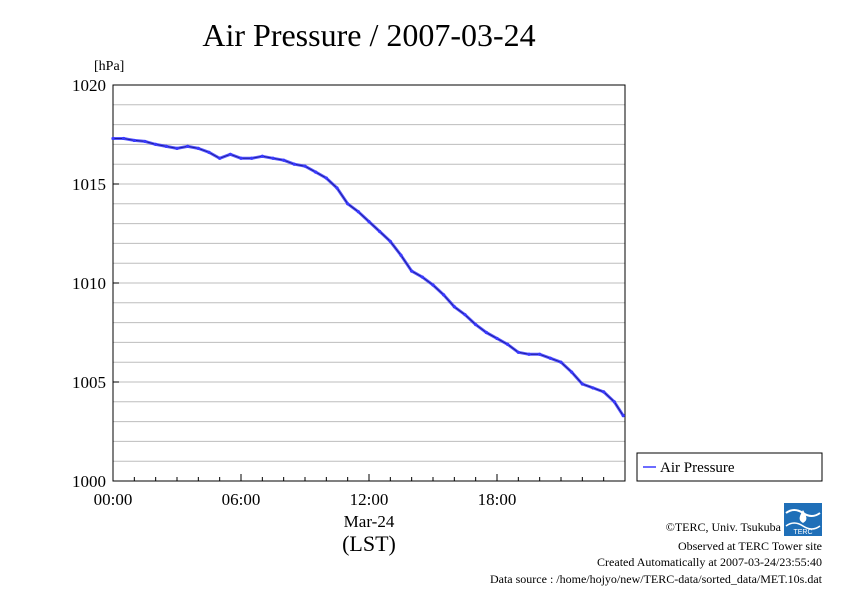 This screenshot has height=595, width=842. I want to click on terc-logo: TERC, so click(803, 519).